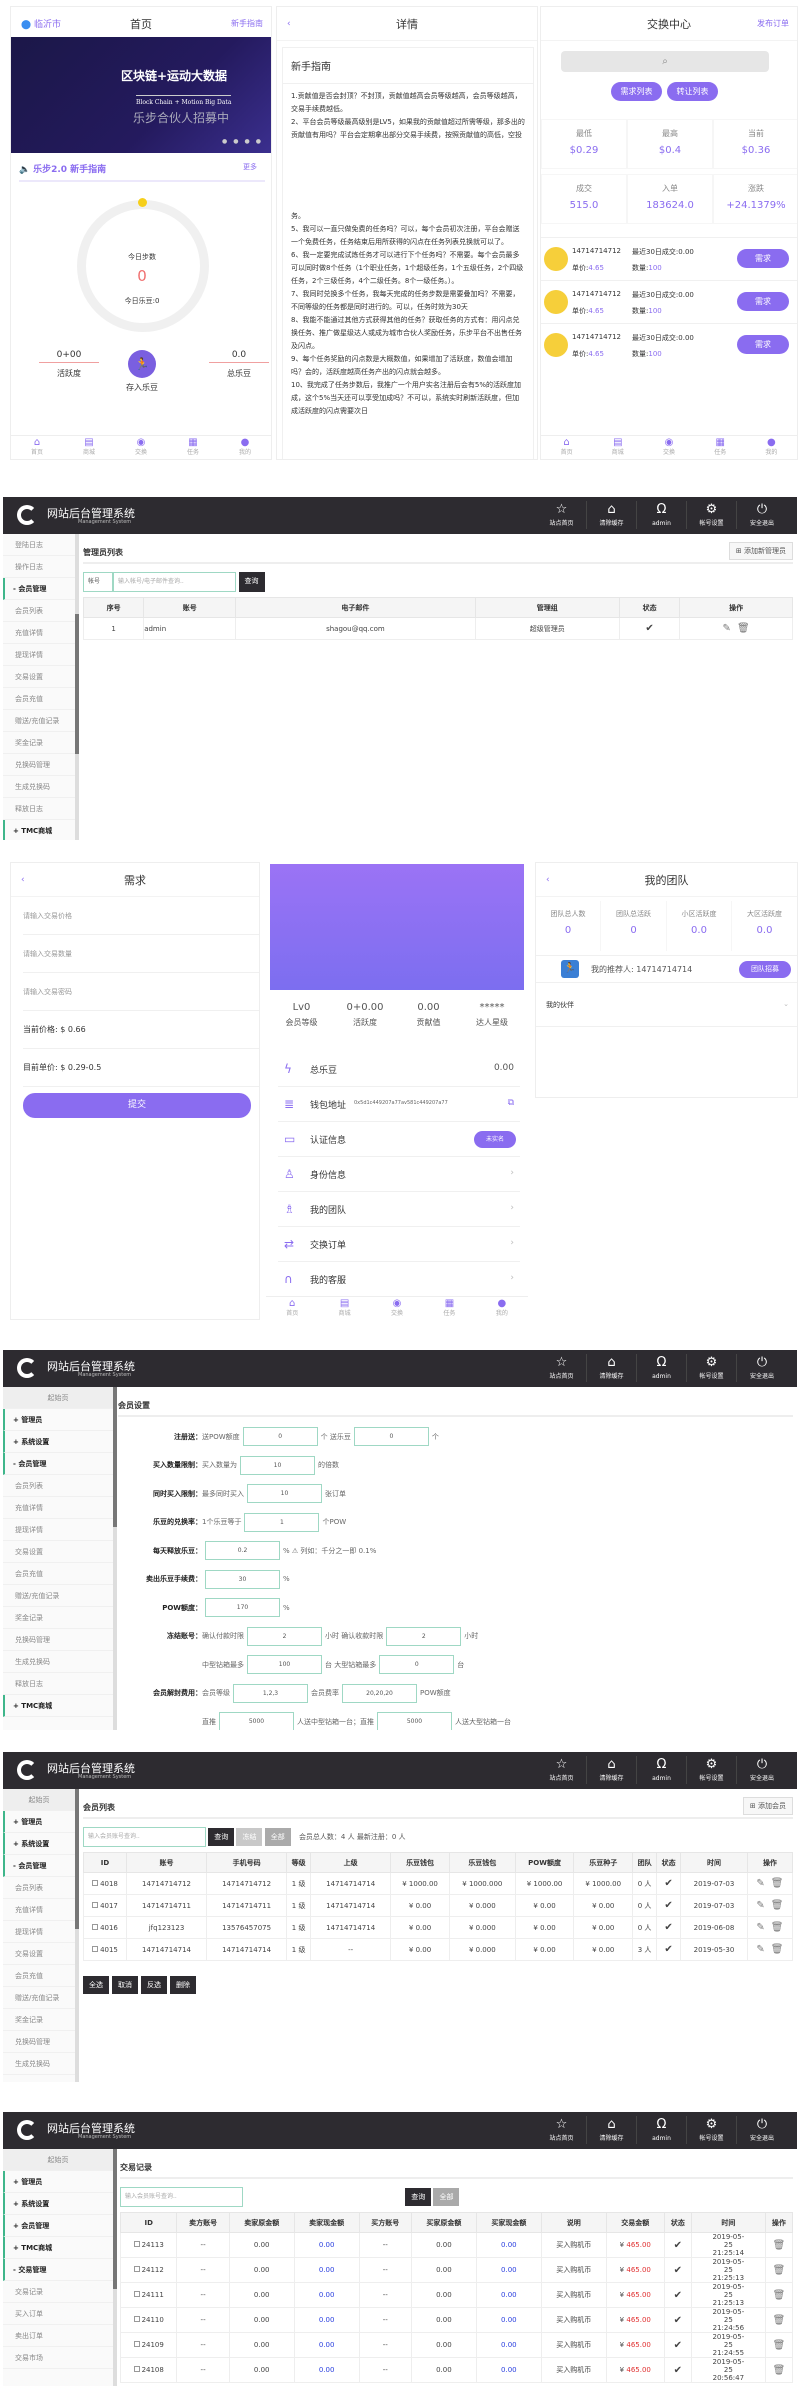 The image size is (800, 2386). I want to click on password-input: 请输入交易密码, so click(141, 992).